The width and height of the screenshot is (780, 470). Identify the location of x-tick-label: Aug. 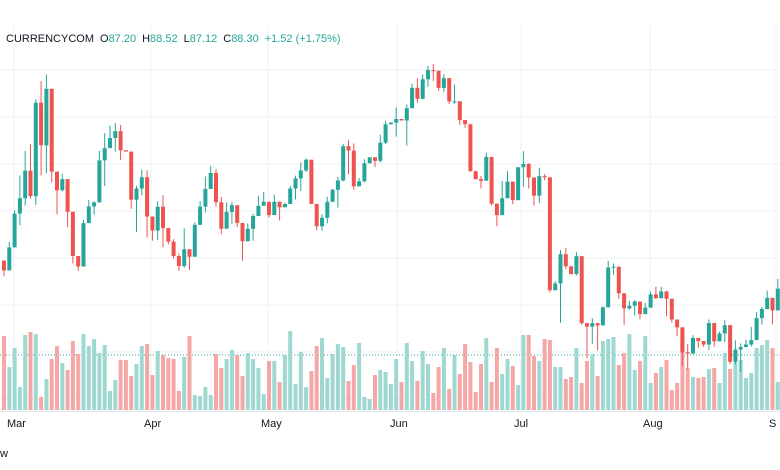
(653, 424).